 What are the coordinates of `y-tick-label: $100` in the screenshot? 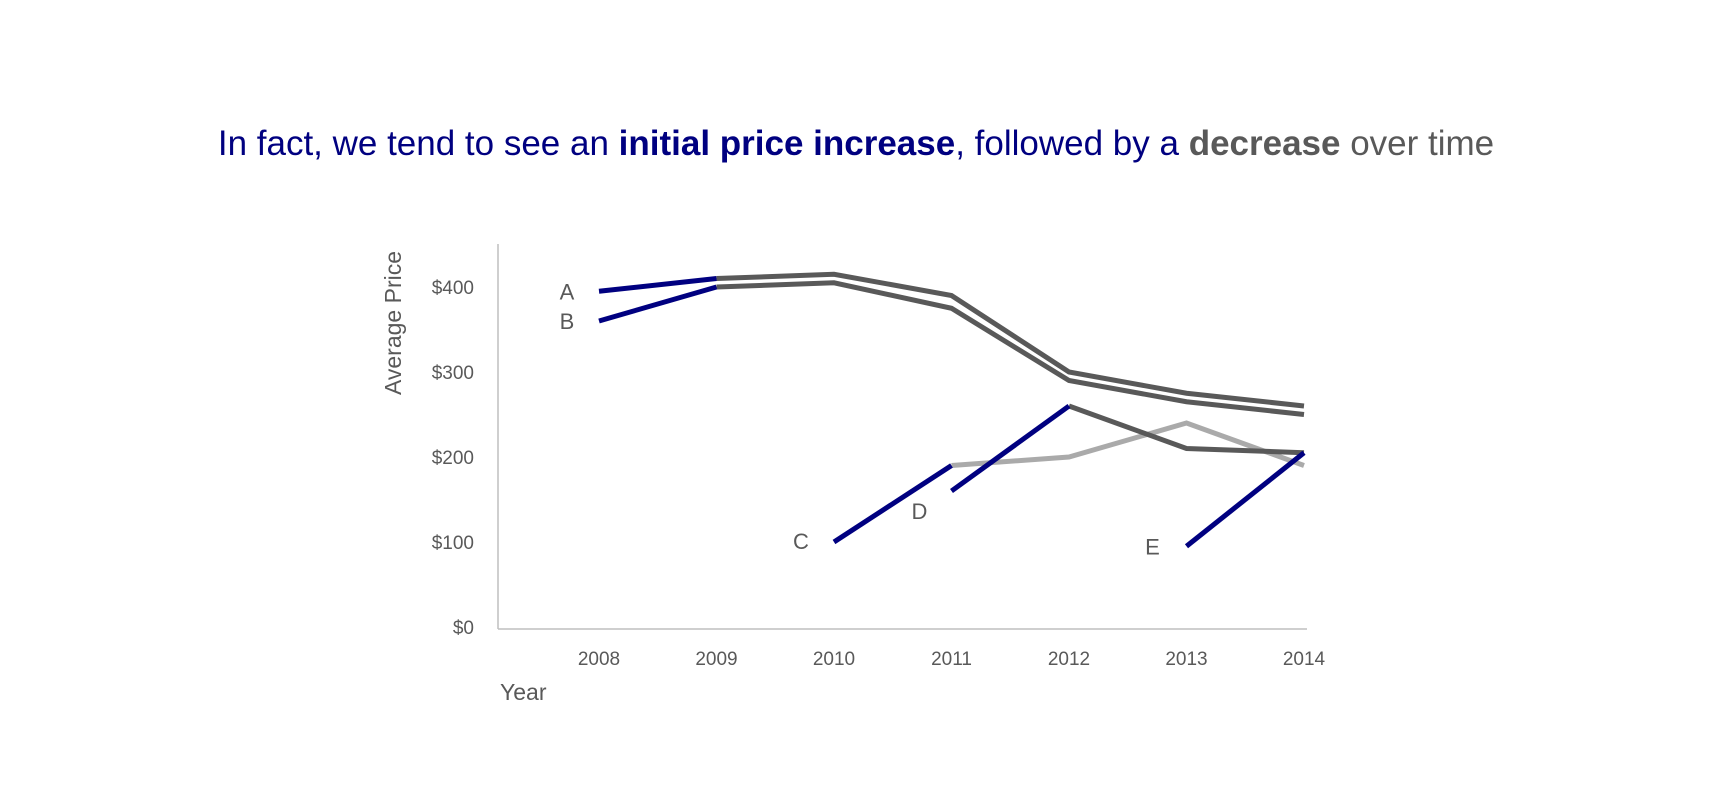 It's located at (453, 543).